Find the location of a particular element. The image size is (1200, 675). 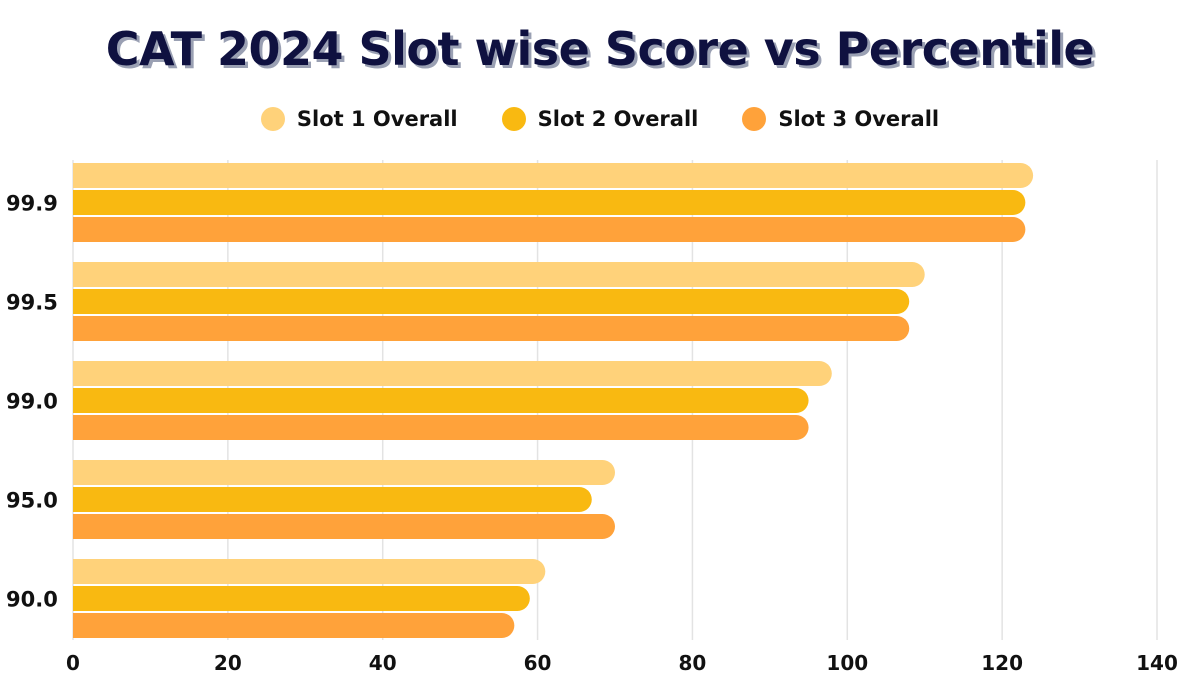

legend-label-slot-1: Slot 1 Overall is located at coordinates (377, 119).